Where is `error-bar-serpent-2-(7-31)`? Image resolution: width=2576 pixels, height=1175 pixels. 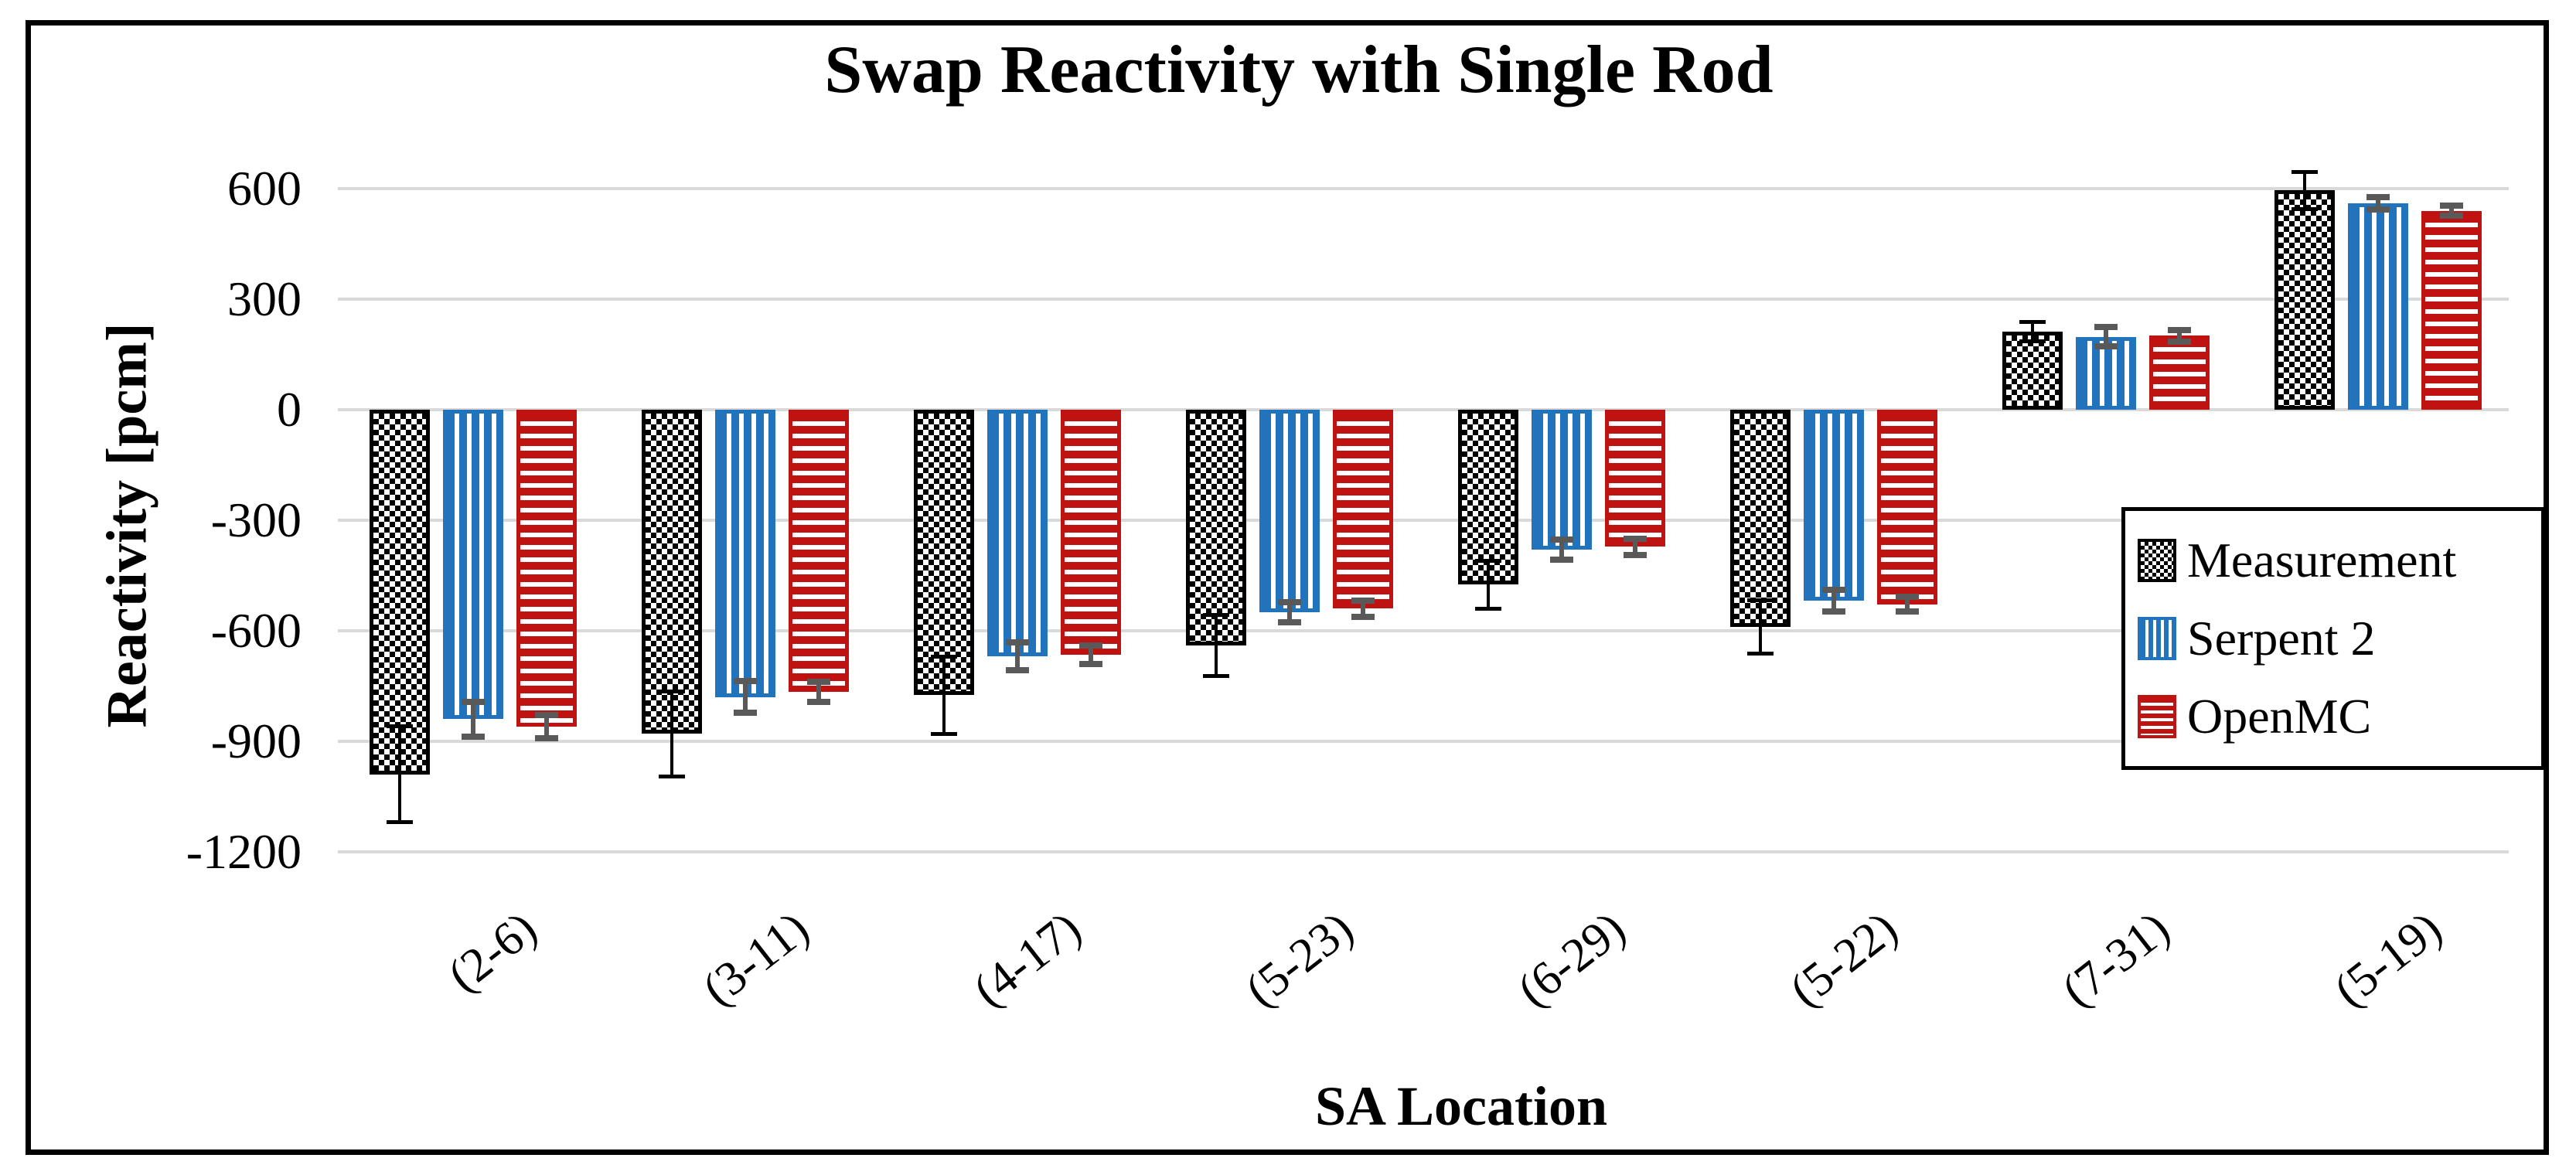
error-bar-serpent-2-(7-31) is located at coordinates (2106, 337).